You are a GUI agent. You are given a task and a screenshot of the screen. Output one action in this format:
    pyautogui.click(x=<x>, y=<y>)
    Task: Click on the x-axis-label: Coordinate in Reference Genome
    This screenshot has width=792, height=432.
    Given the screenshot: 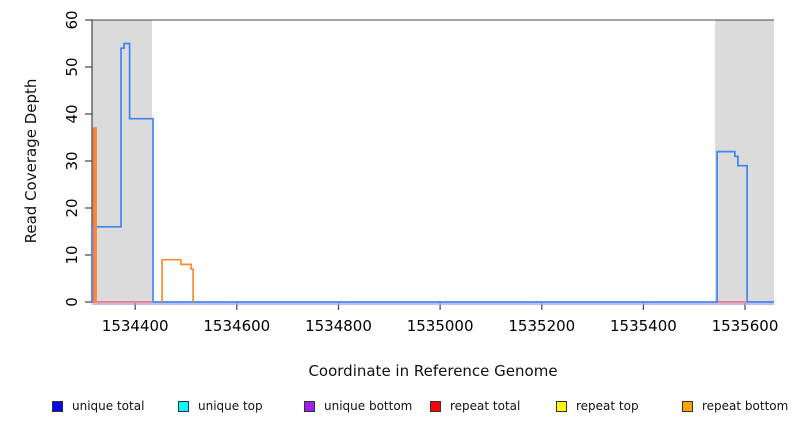 What is the action you would take?
    pyautogui.click(x=433, y=371)
    